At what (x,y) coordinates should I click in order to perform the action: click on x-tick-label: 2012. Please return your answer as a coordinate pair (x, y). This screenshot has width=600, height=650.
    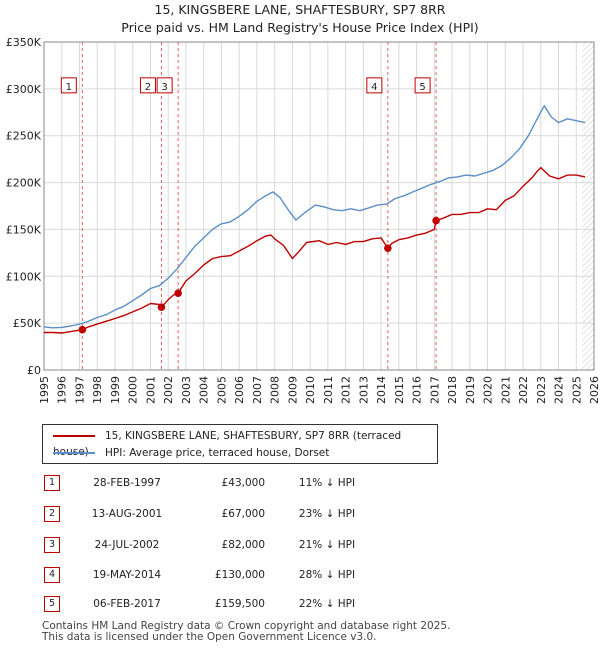
    Looking at the image, I should click on (346, 390).